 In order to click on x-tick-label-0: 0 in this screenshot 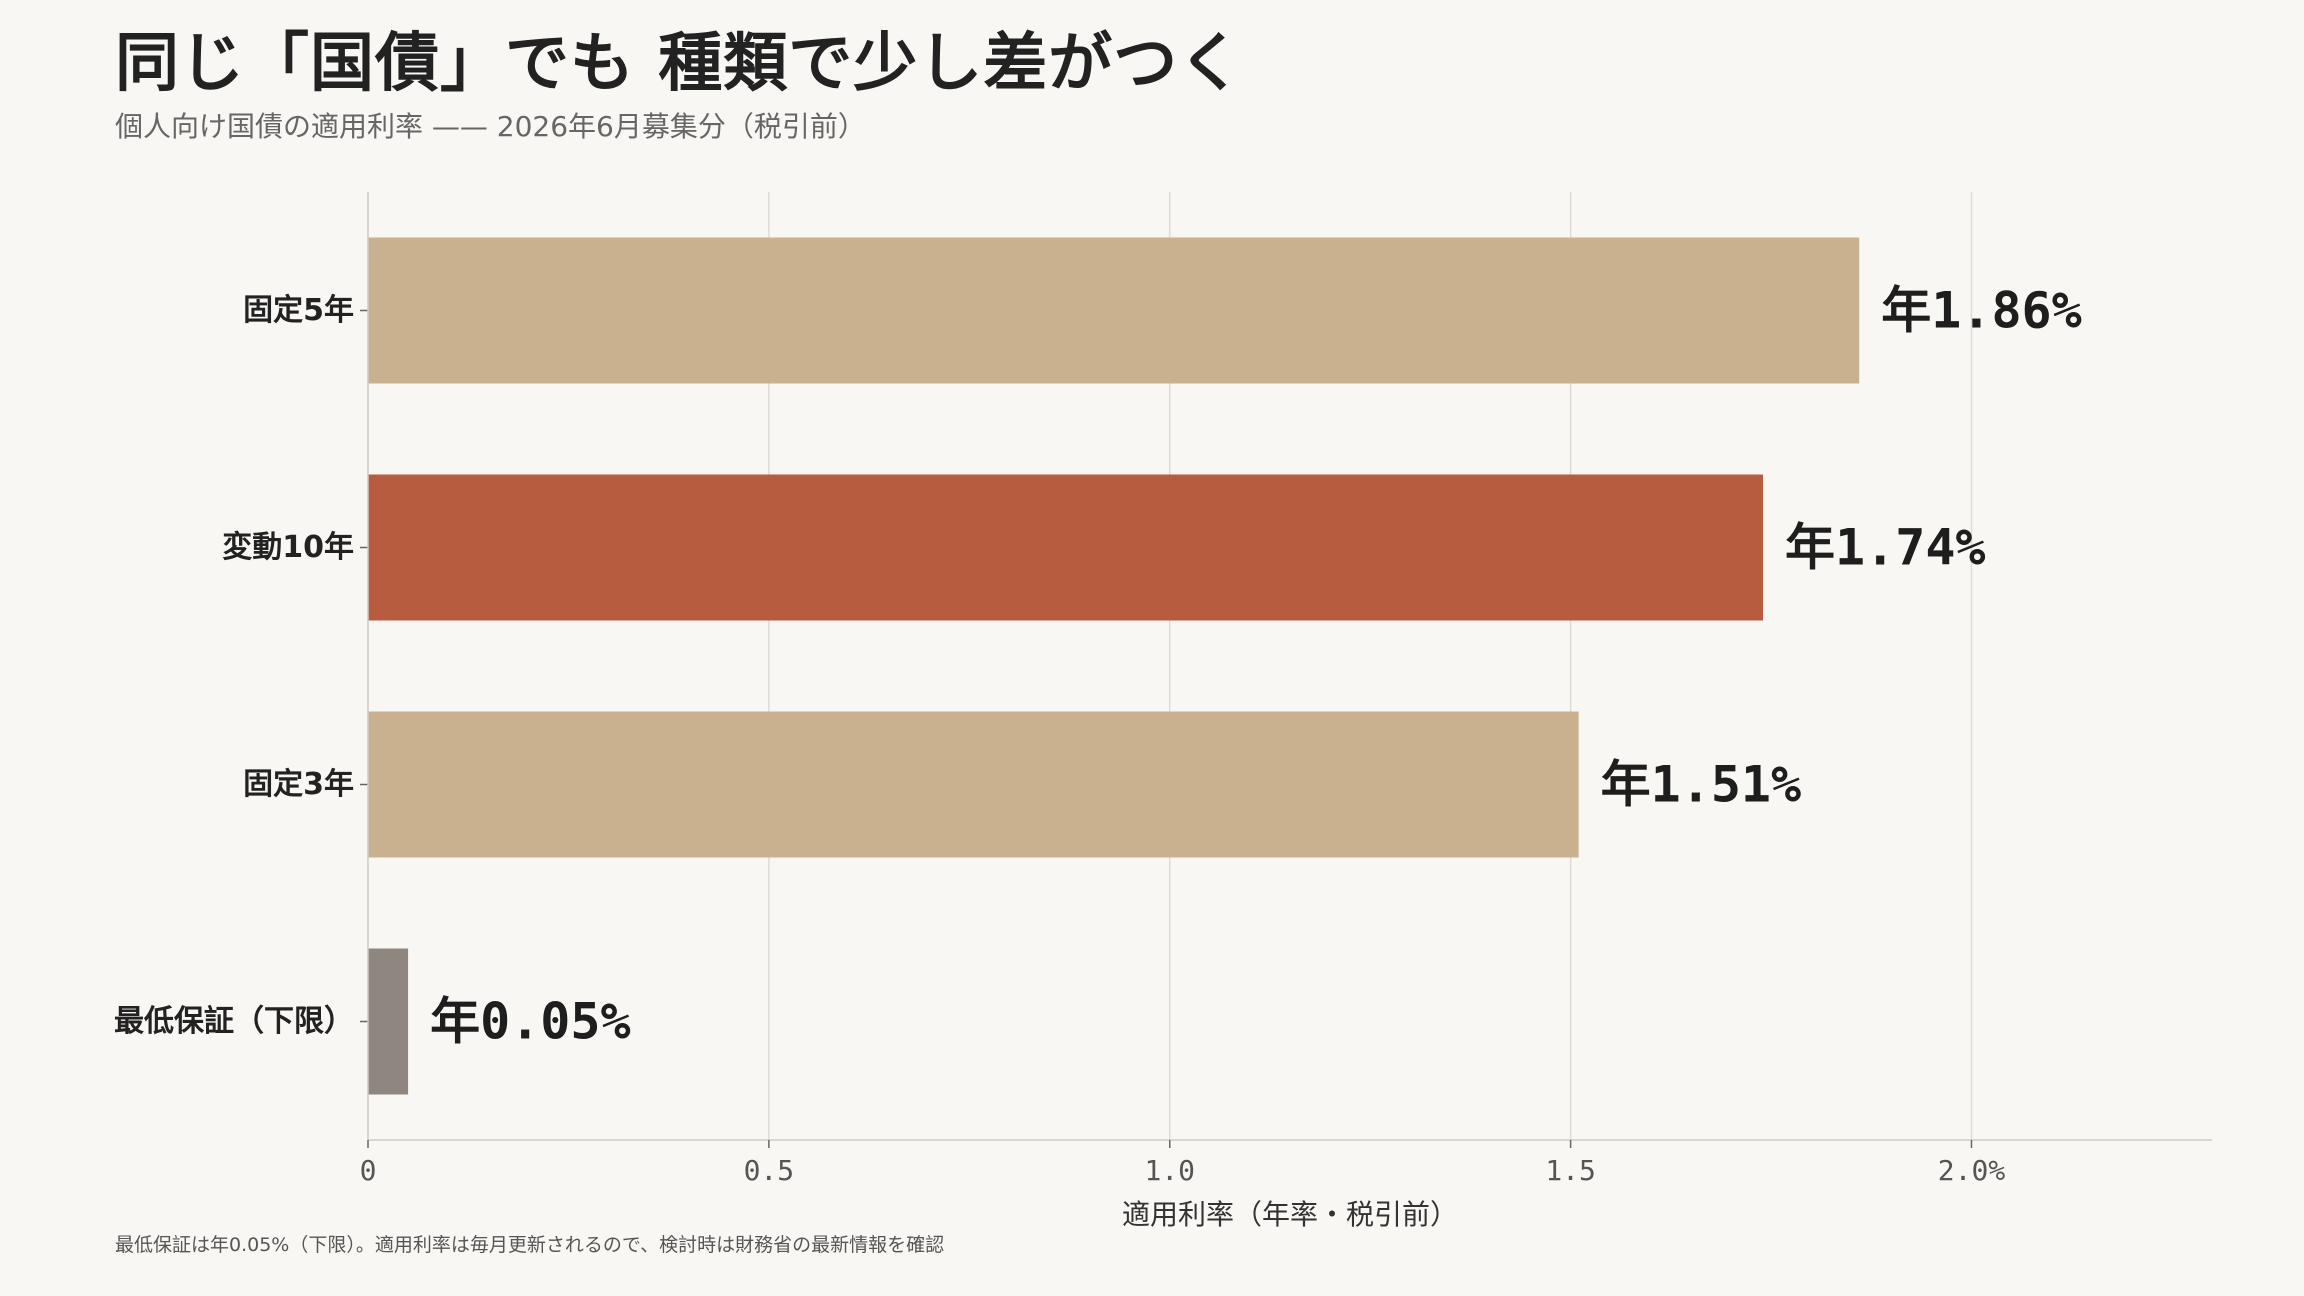, I will do `click(368, 1170)`.